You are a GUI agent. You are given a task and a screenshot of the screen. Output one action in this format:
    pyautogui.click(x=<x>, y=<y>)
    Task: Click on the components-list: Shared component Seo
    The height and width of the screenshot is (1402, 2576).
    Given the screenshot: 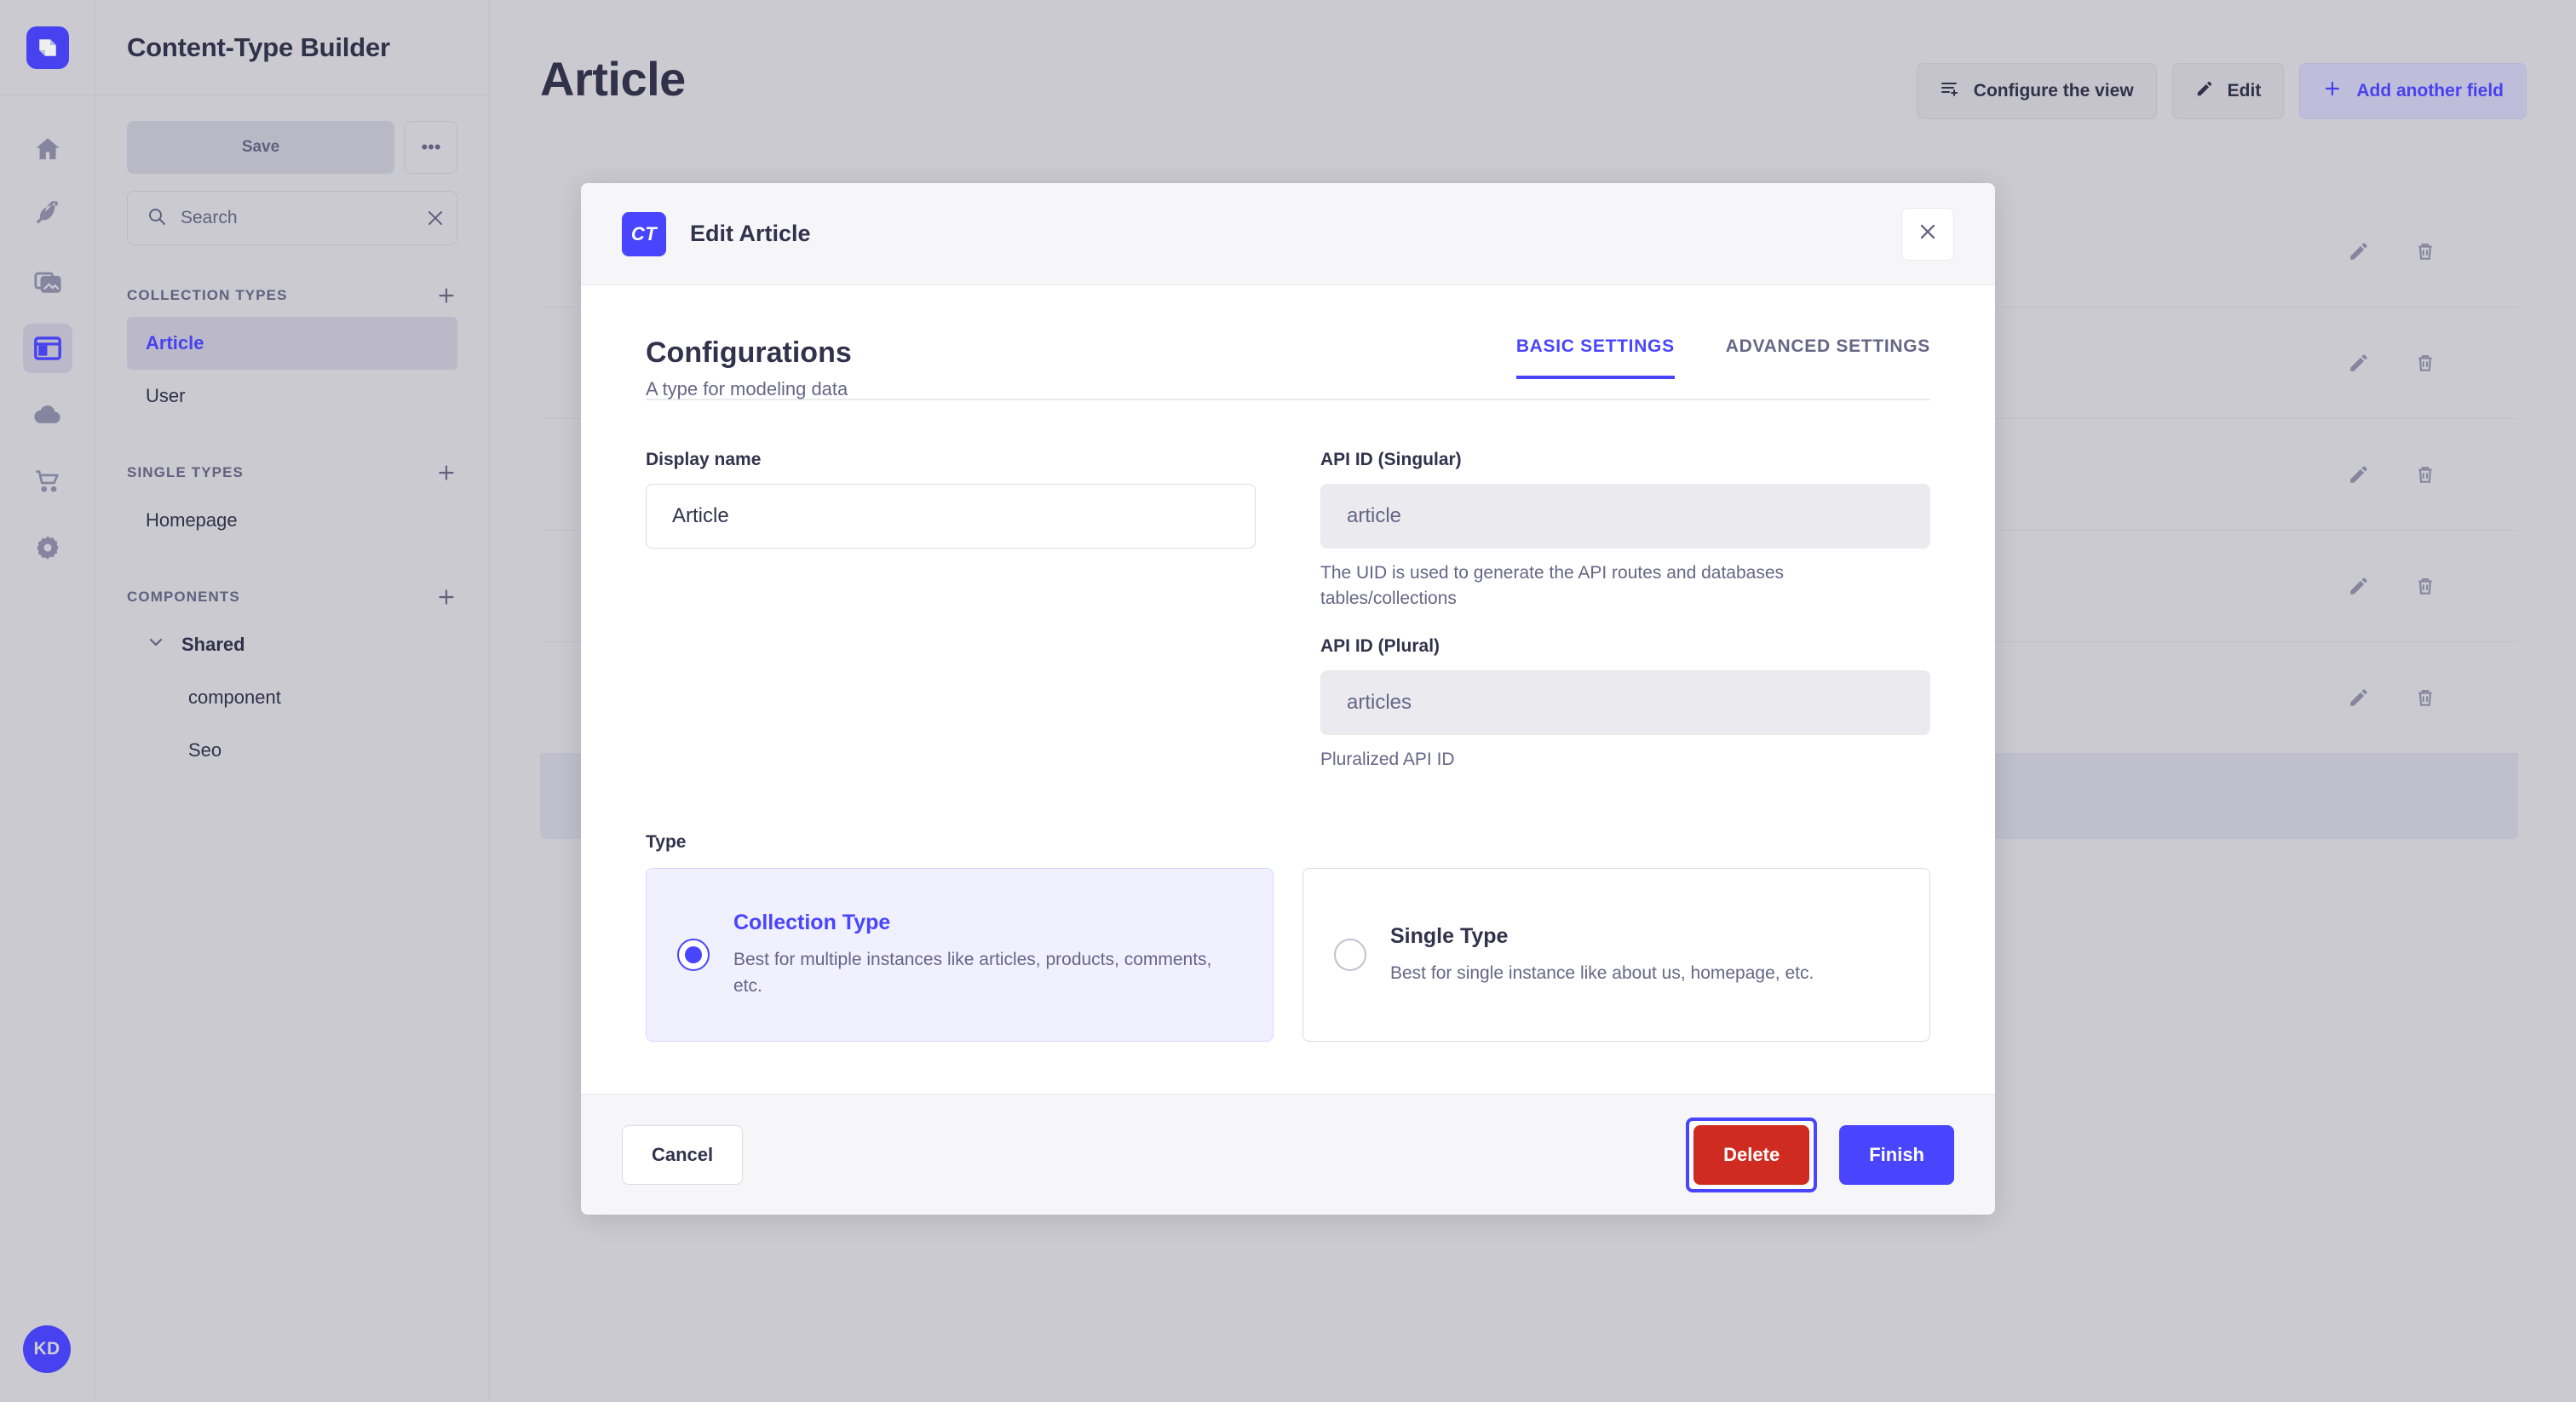 What is the action you would take?
    pyautogui.click(x=292, y=697)
    